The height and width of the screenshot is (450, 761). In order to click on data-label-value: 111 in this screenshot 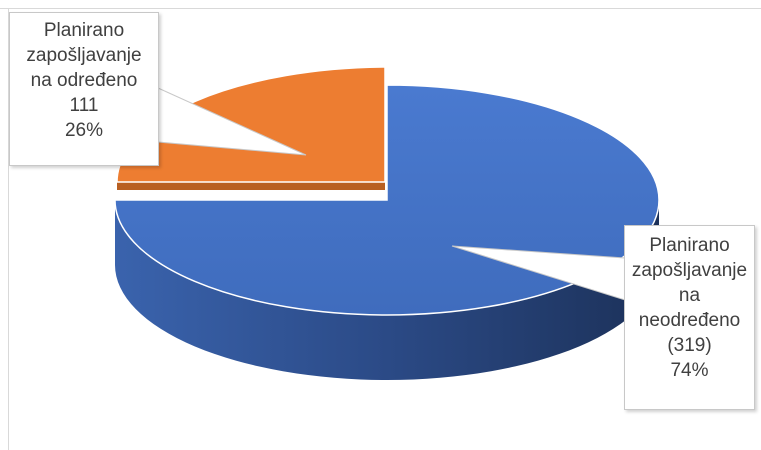, I will do `click(84, 105)`.